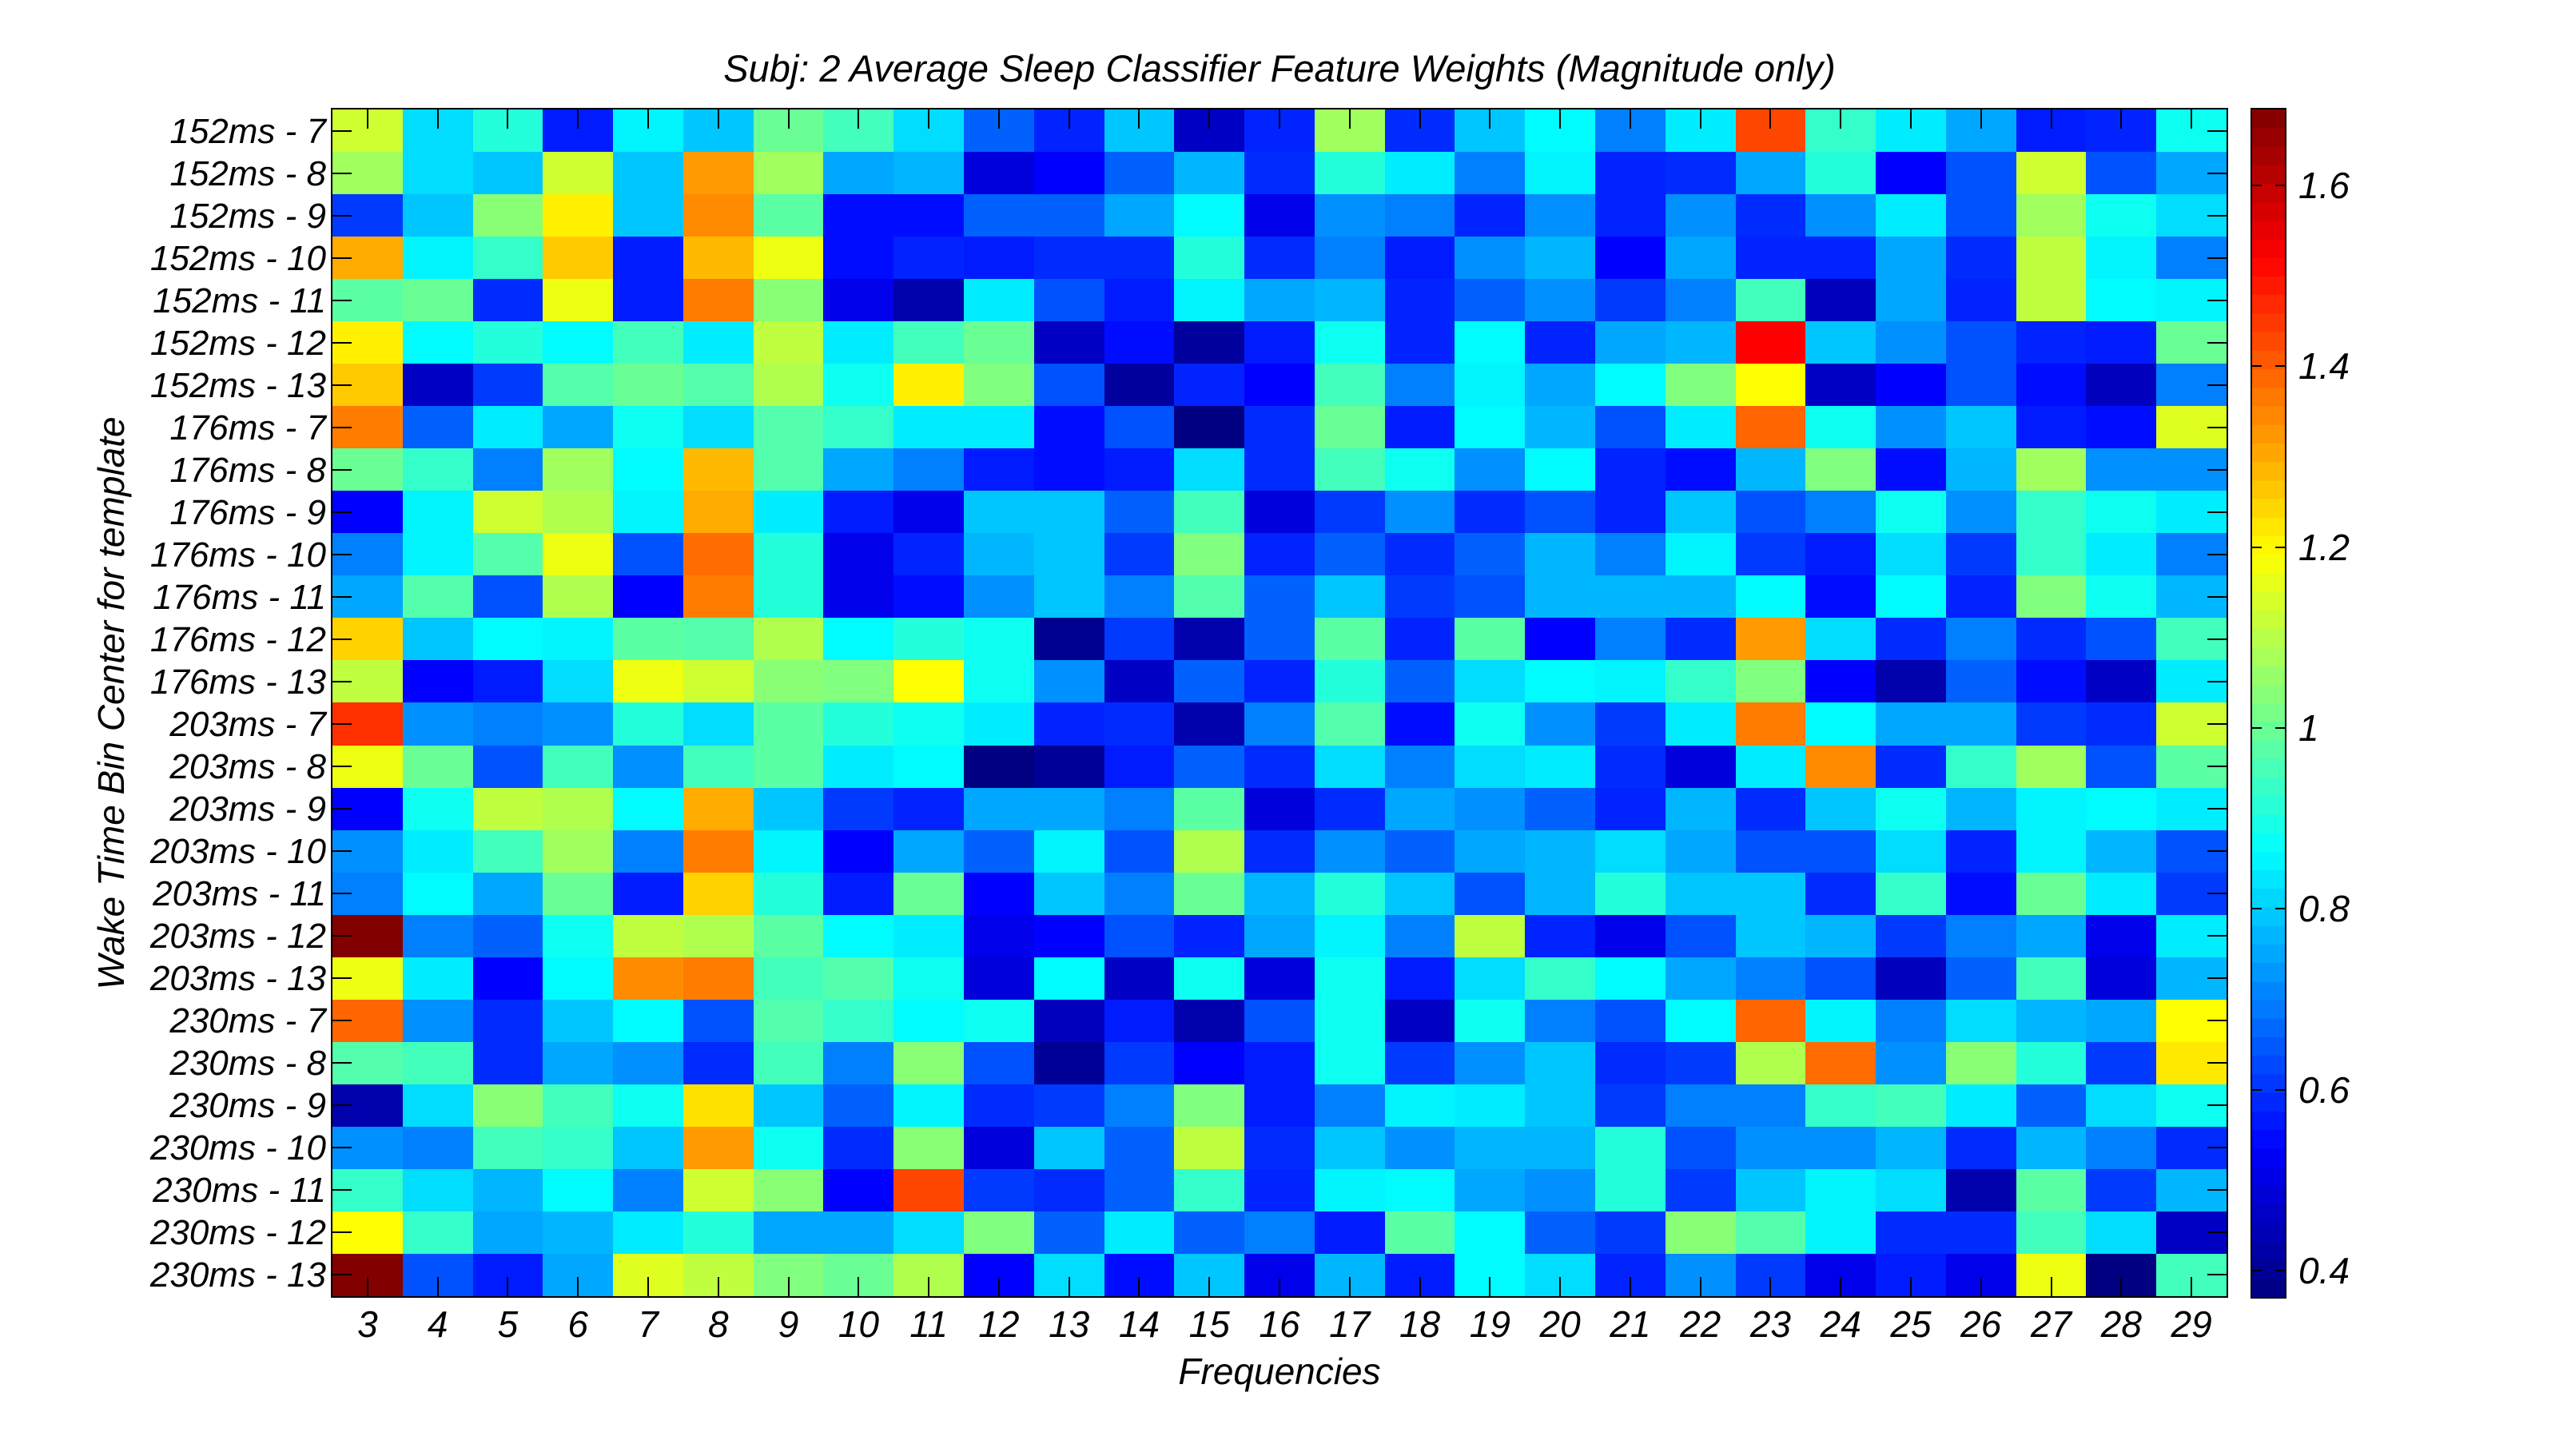  What do you see at coordinates (247, 809) in the screenshot?
I see `y-tick-label: 203ms - 9` at bounding box center [247, 809].